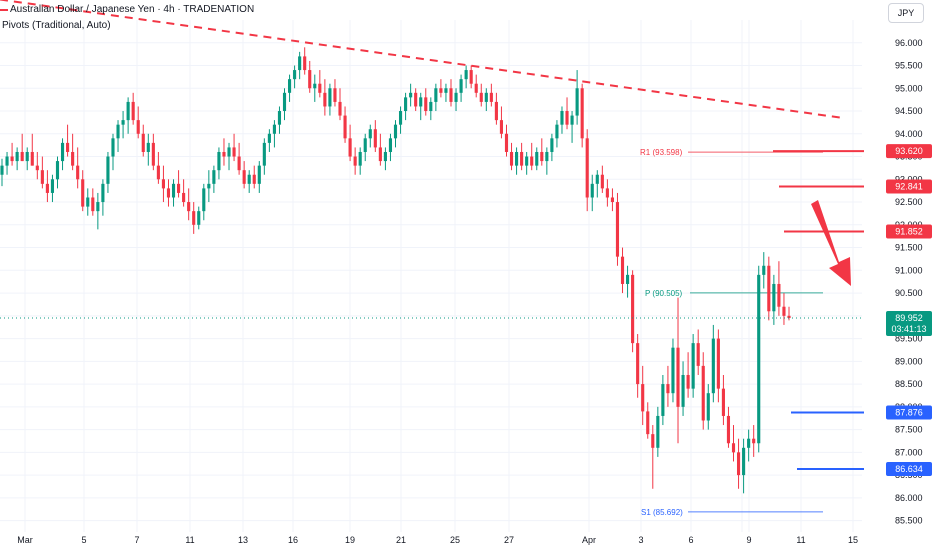 Image resolution: width=932 pixels, height=550 pixels. What do you see at coordinates (350, 540) in the screenshot?
I see `x-tick-label: 19` at bounding box center [350, 540].